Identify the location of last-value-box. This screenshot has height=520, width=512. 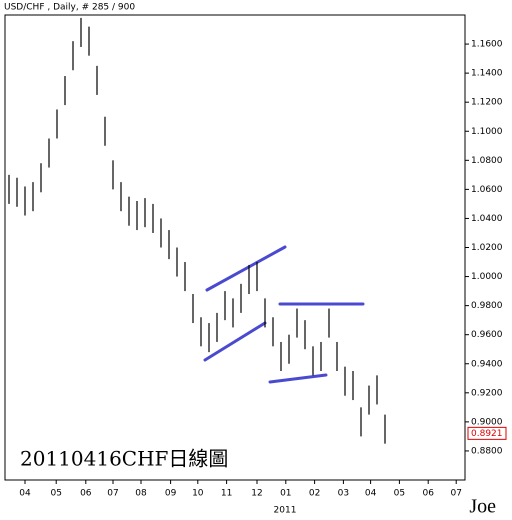
(487, 433).